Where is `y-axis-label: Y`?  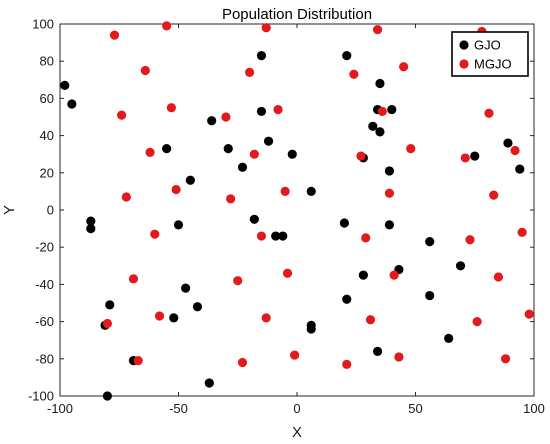
y-axis-label: Y is located at coordinates (9, 210).